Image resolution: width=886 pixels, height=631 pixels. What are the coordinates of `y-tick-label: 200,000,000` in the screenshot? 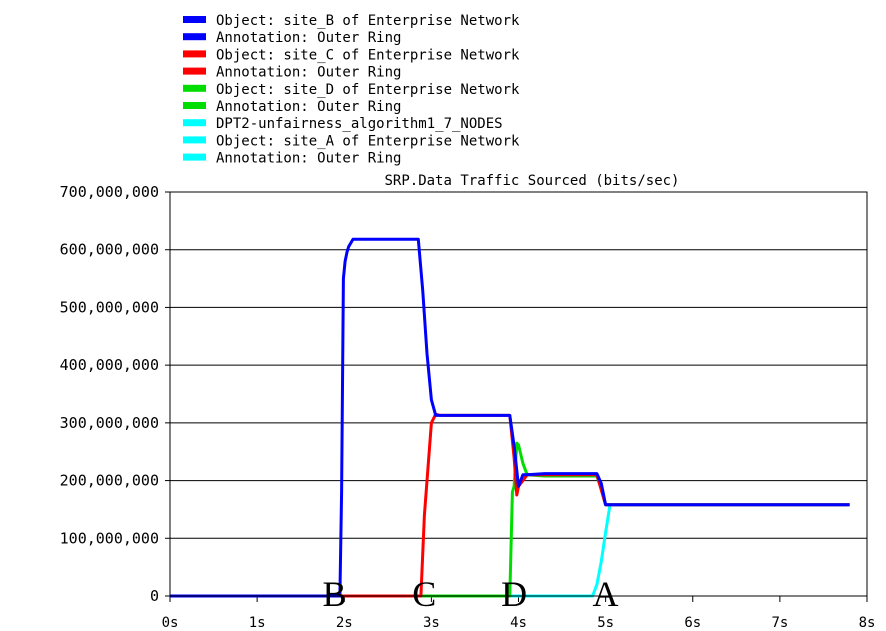 It's located at (109, 481).